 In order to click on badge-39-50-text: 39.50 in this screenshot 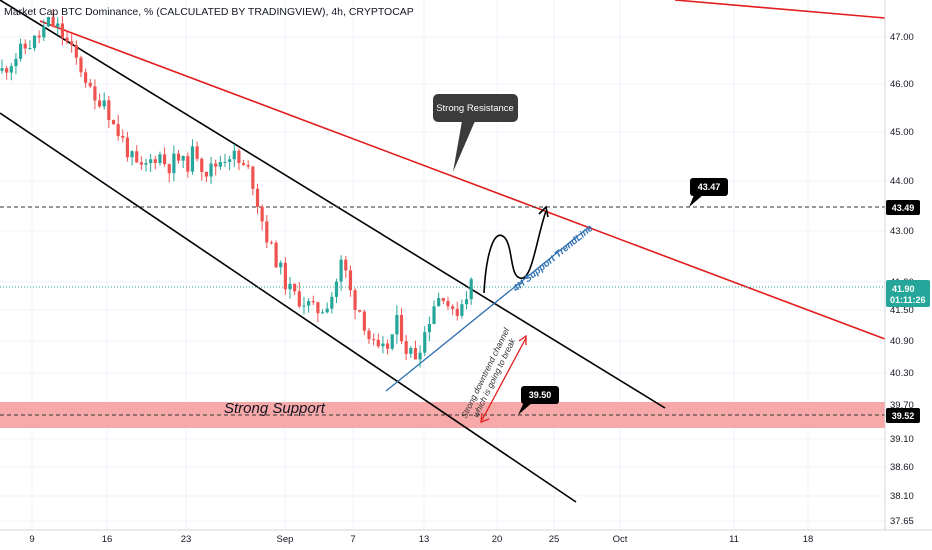, I will do `click(540, 395)`.